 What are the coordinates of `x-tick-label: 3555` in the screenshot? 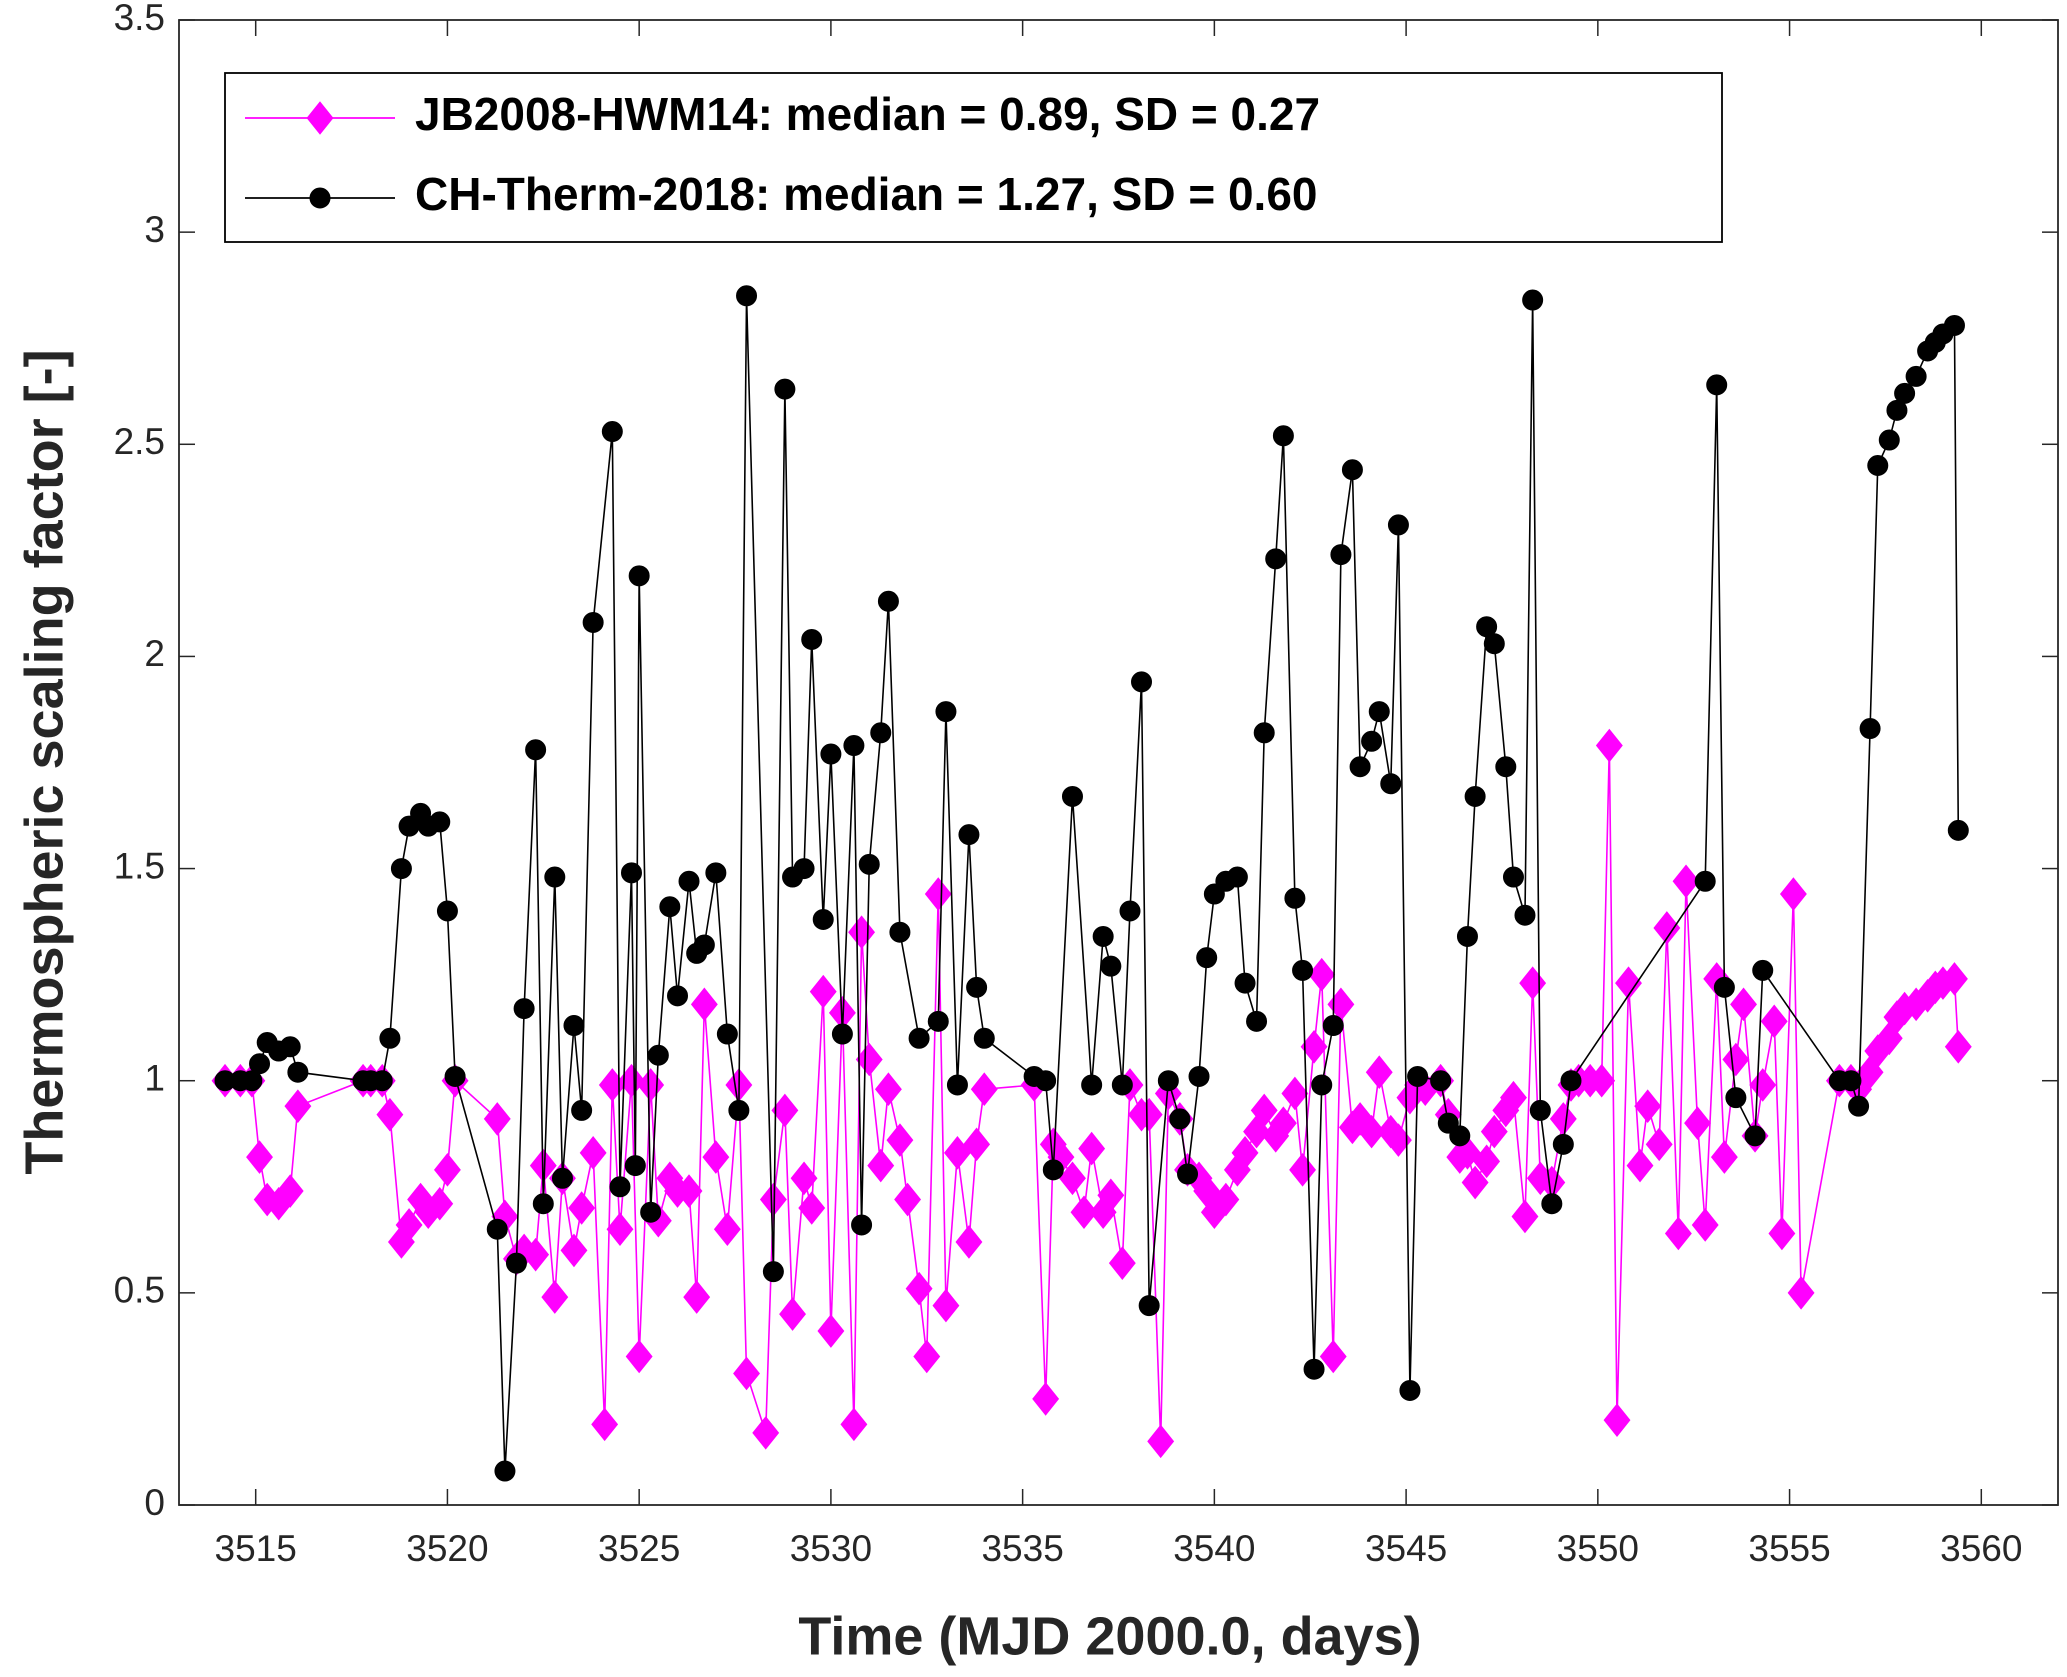 It's located at (1789, 1548).